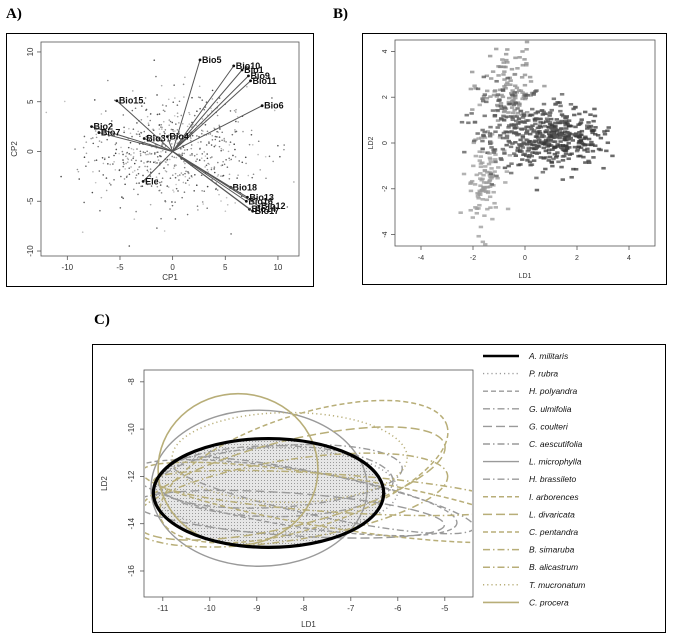 The width and height of the screenshot is (673, 637). I want to click on panel-c-tag: C), so click(102, 320).